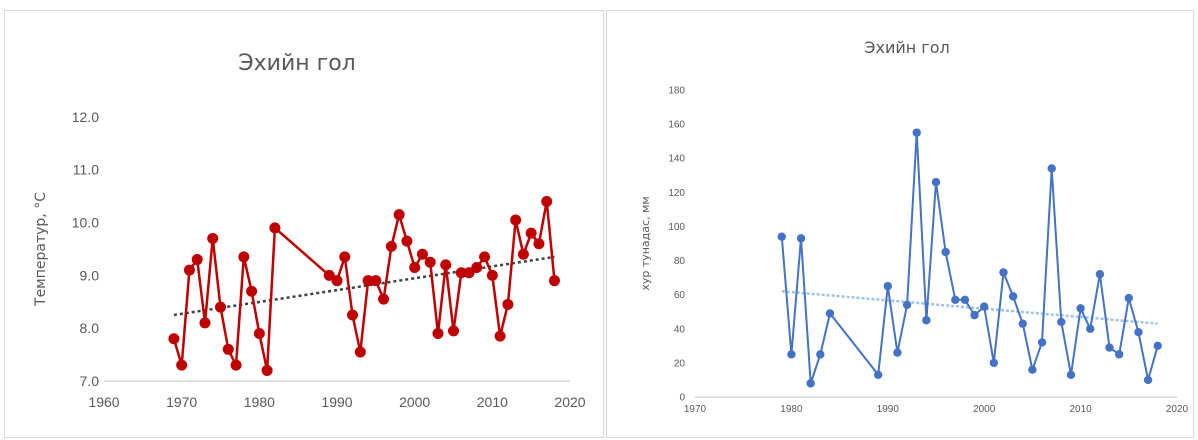 The image size is (1198, 440). Describe the element at coordinates (645, 243) in the screenshot. I see `y-axis-label: хур тунадас, мм` at that location.